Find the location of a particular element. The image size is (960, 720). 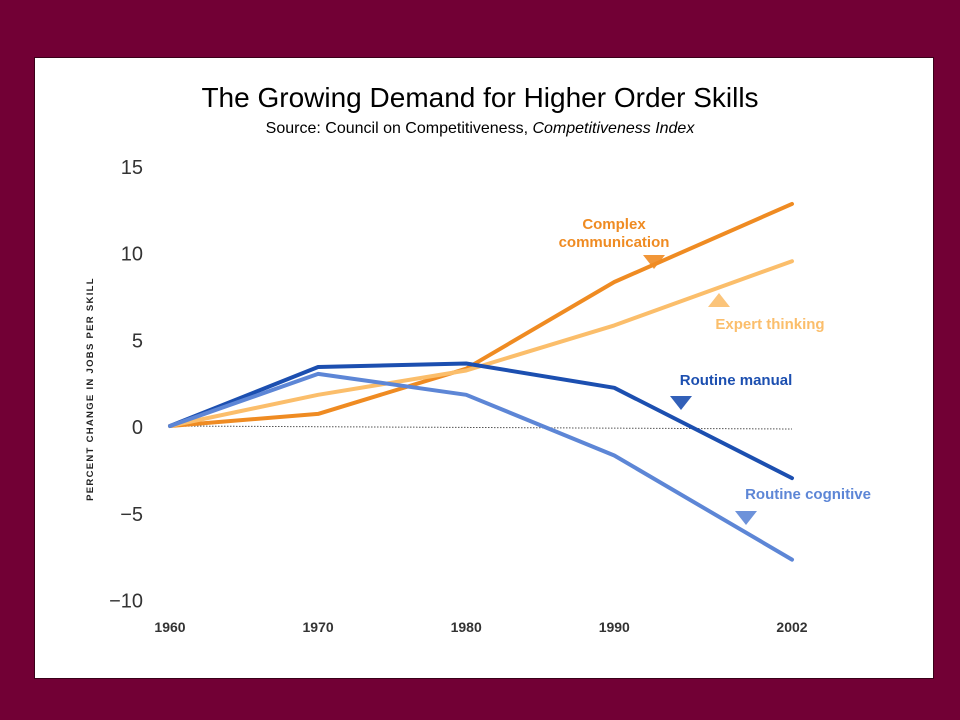

y-tick-label: −10 is located at coordinates (126, 602).